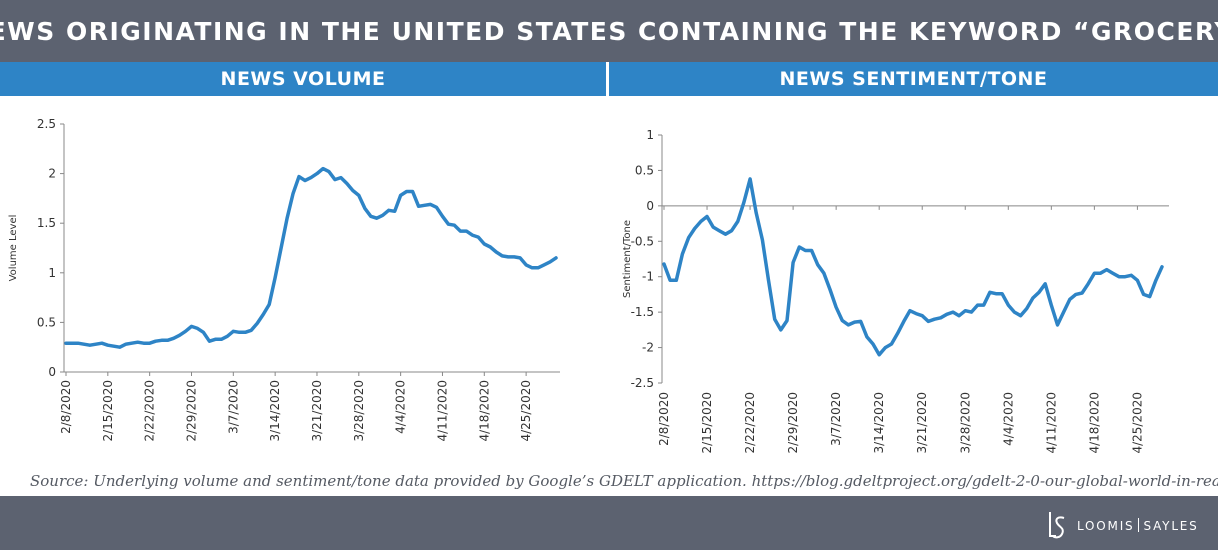 The height and width of the screenshot is (550, 1218). I want to click on logo-wordmark: LOOMIS SAYLES, so click(1138, 525).